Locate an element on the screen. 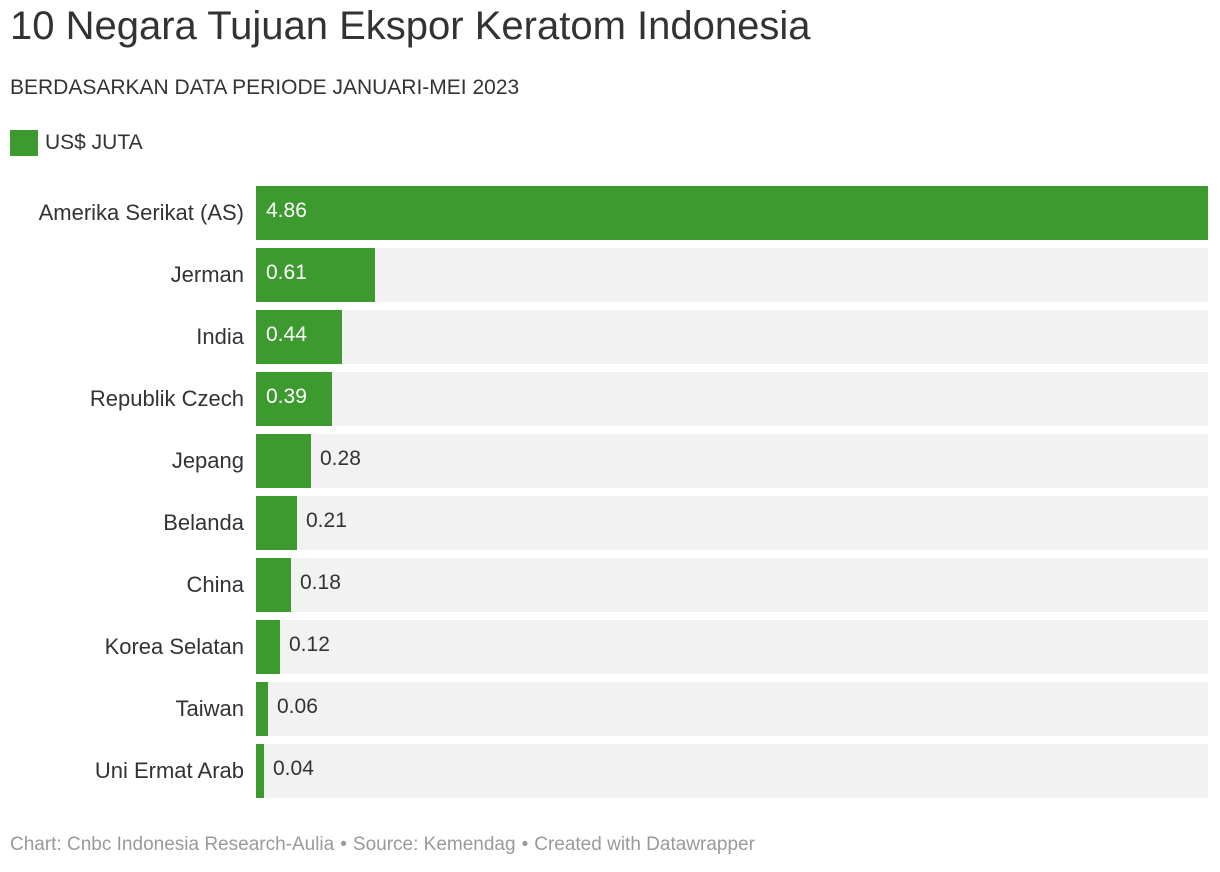  category-label: Korea Selatan is located at coordinates (174, 646).